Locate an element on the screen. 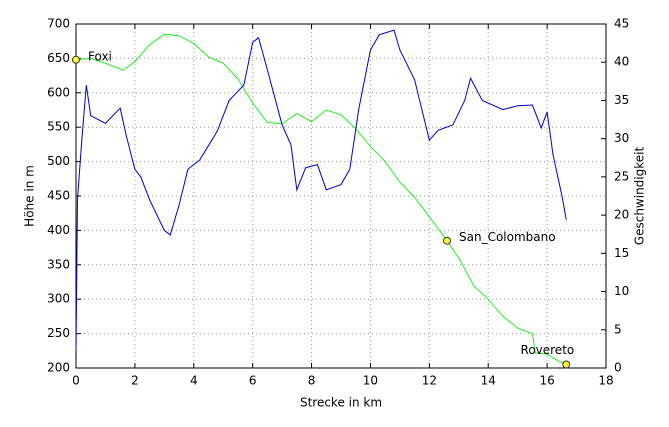 Image resolution: width=669 pixels, height=427 pixels. y-tick-label: 650 is located at coordinates (58, 58).